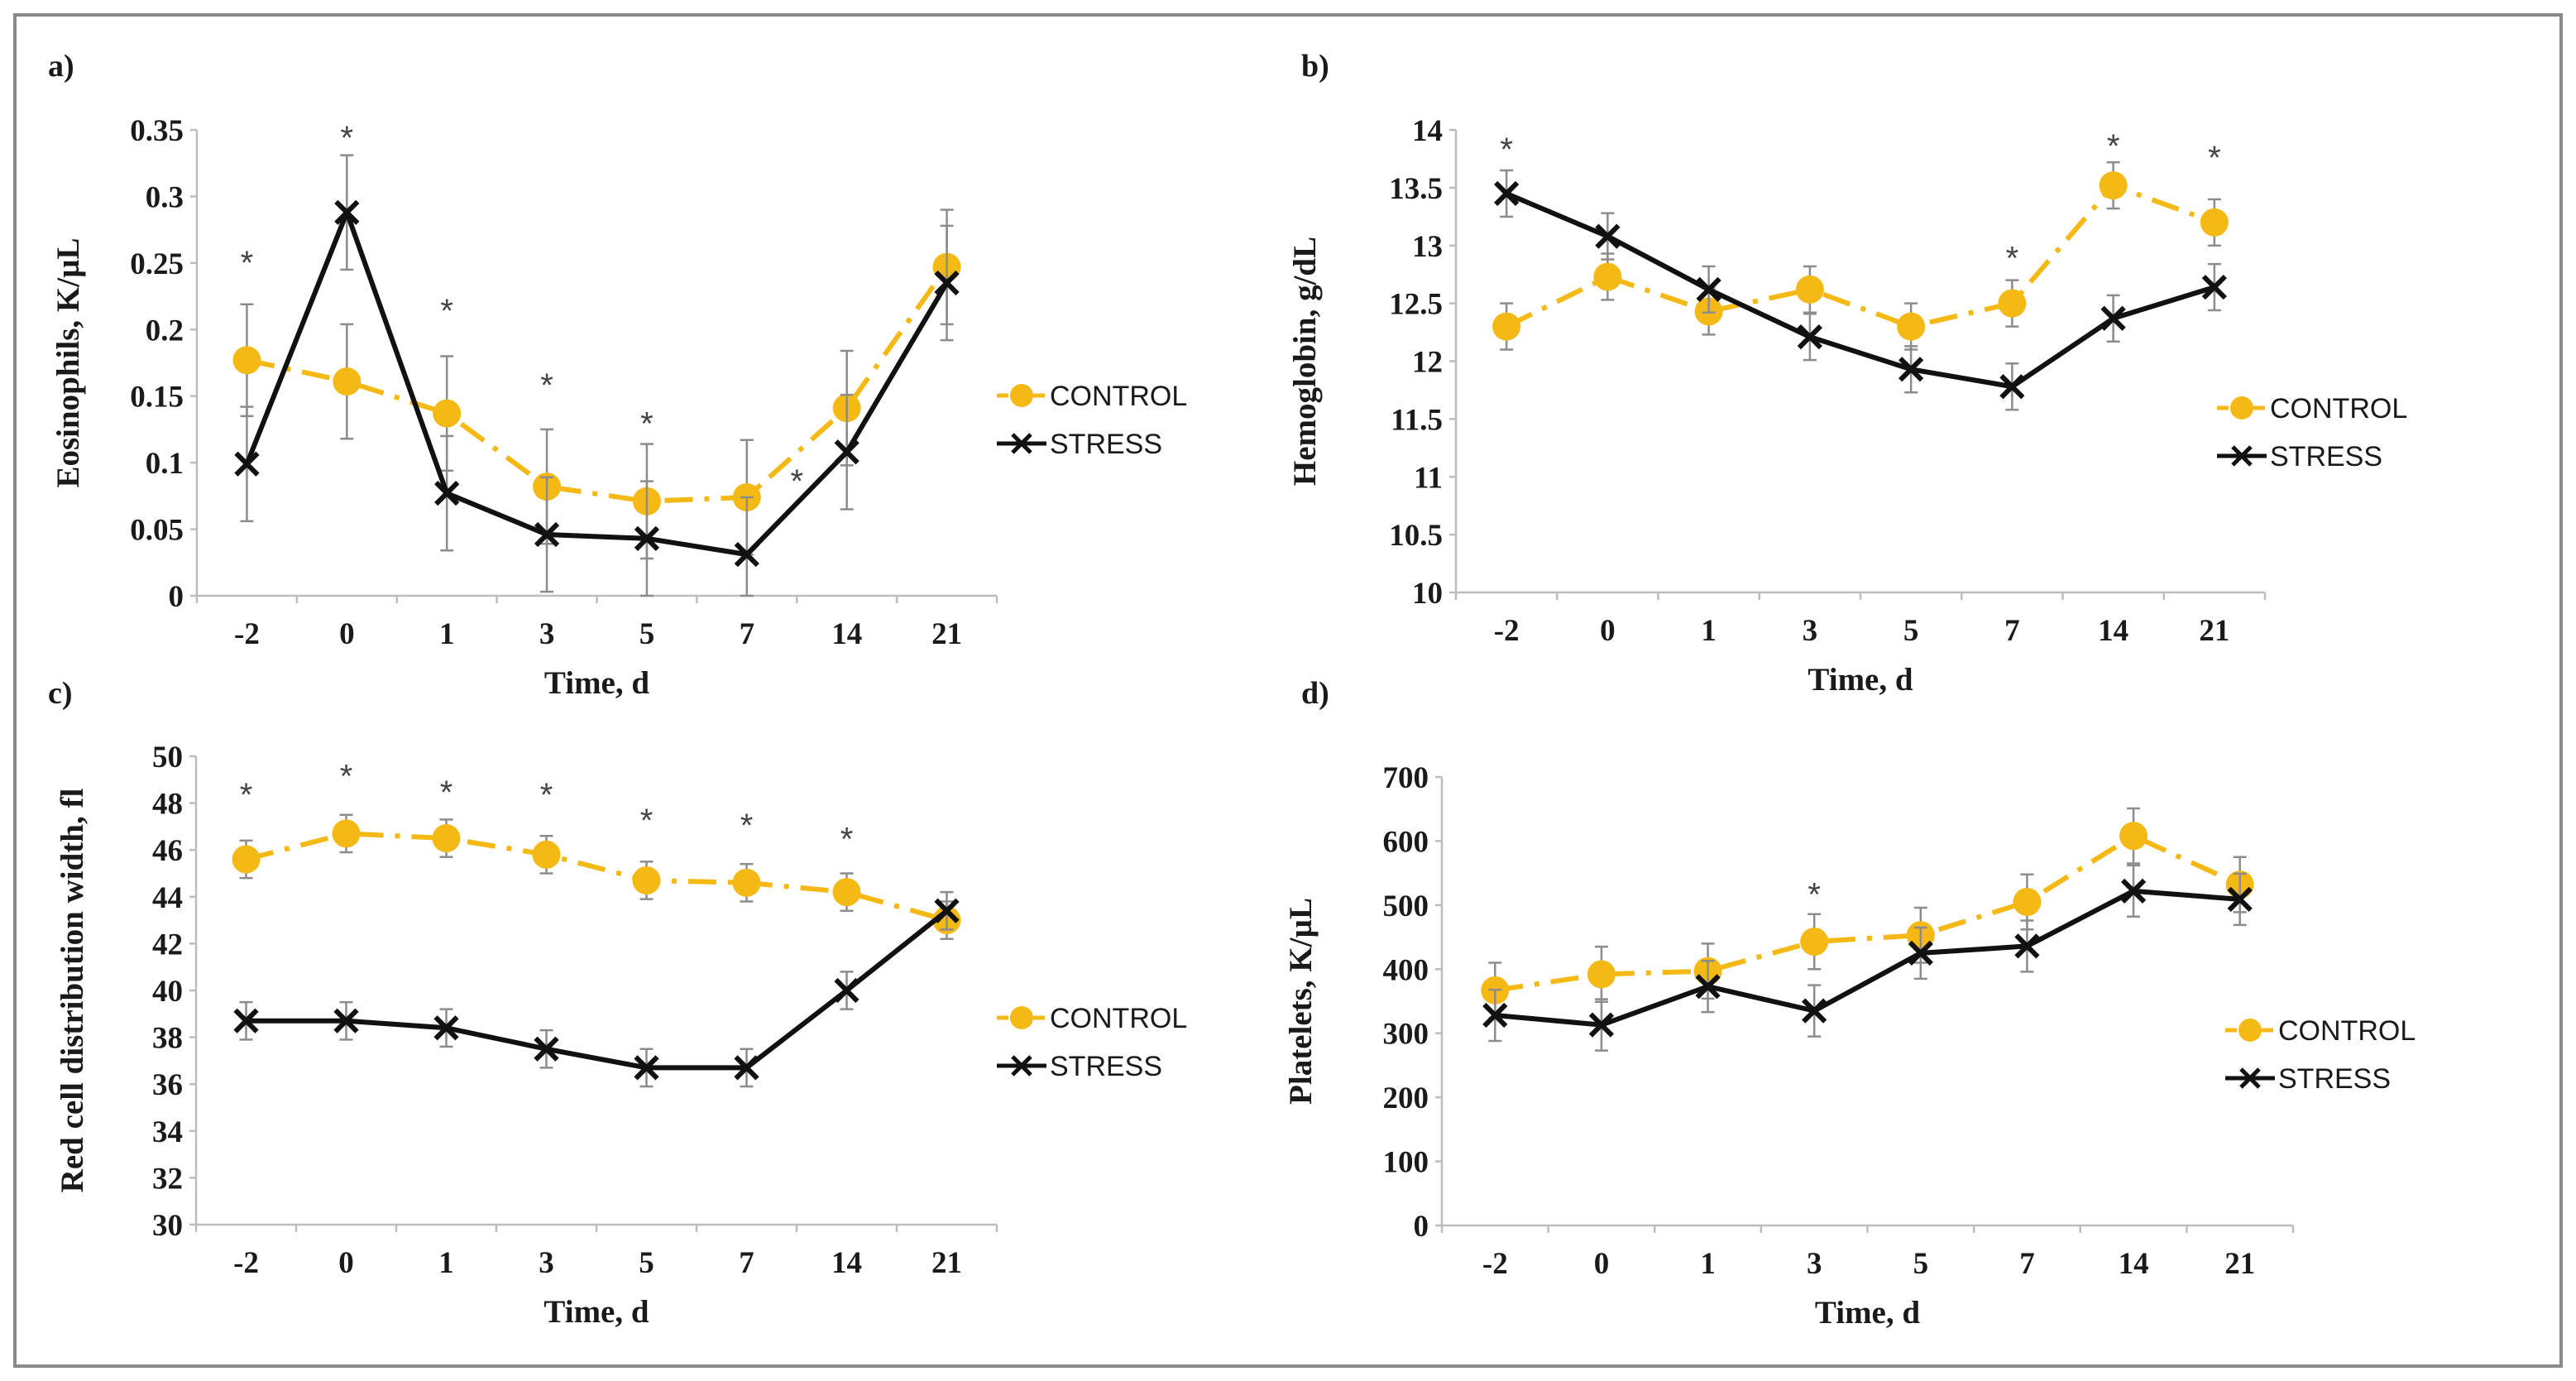 The height and width of the screenshot is (1381, 2576). What do you see at coordinates (167, 758) in the screenshot?
I see `panel-c-y-tick-label: 50` at bounding box center [167, 758].